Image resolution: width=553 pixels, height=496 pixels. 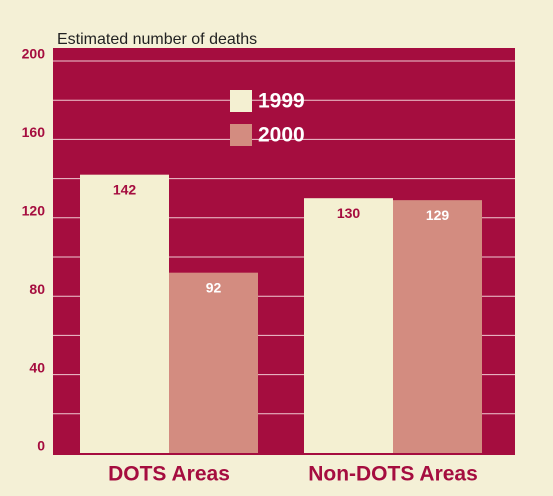 What do you see at coordinates (349, 213) in the screenshot?
I see `value-label: 130` at bounding box center [349, 213].